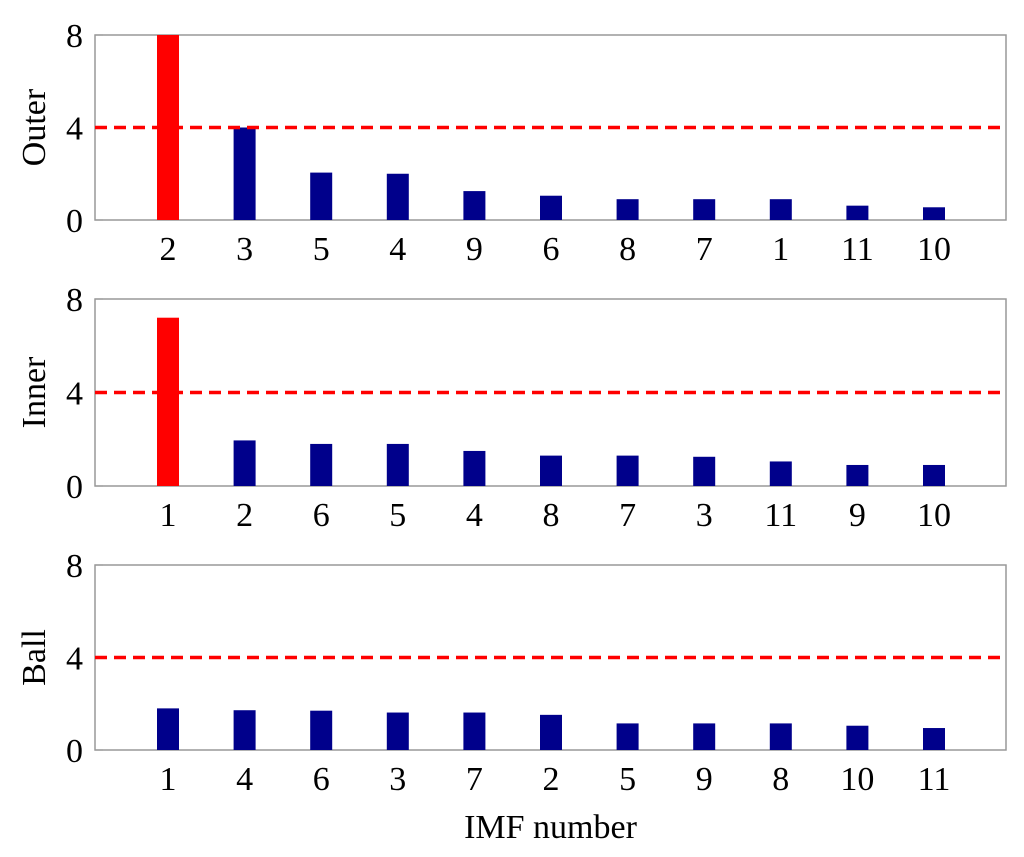  I want to click on y-axis-label: Ball, so click(34, 657).